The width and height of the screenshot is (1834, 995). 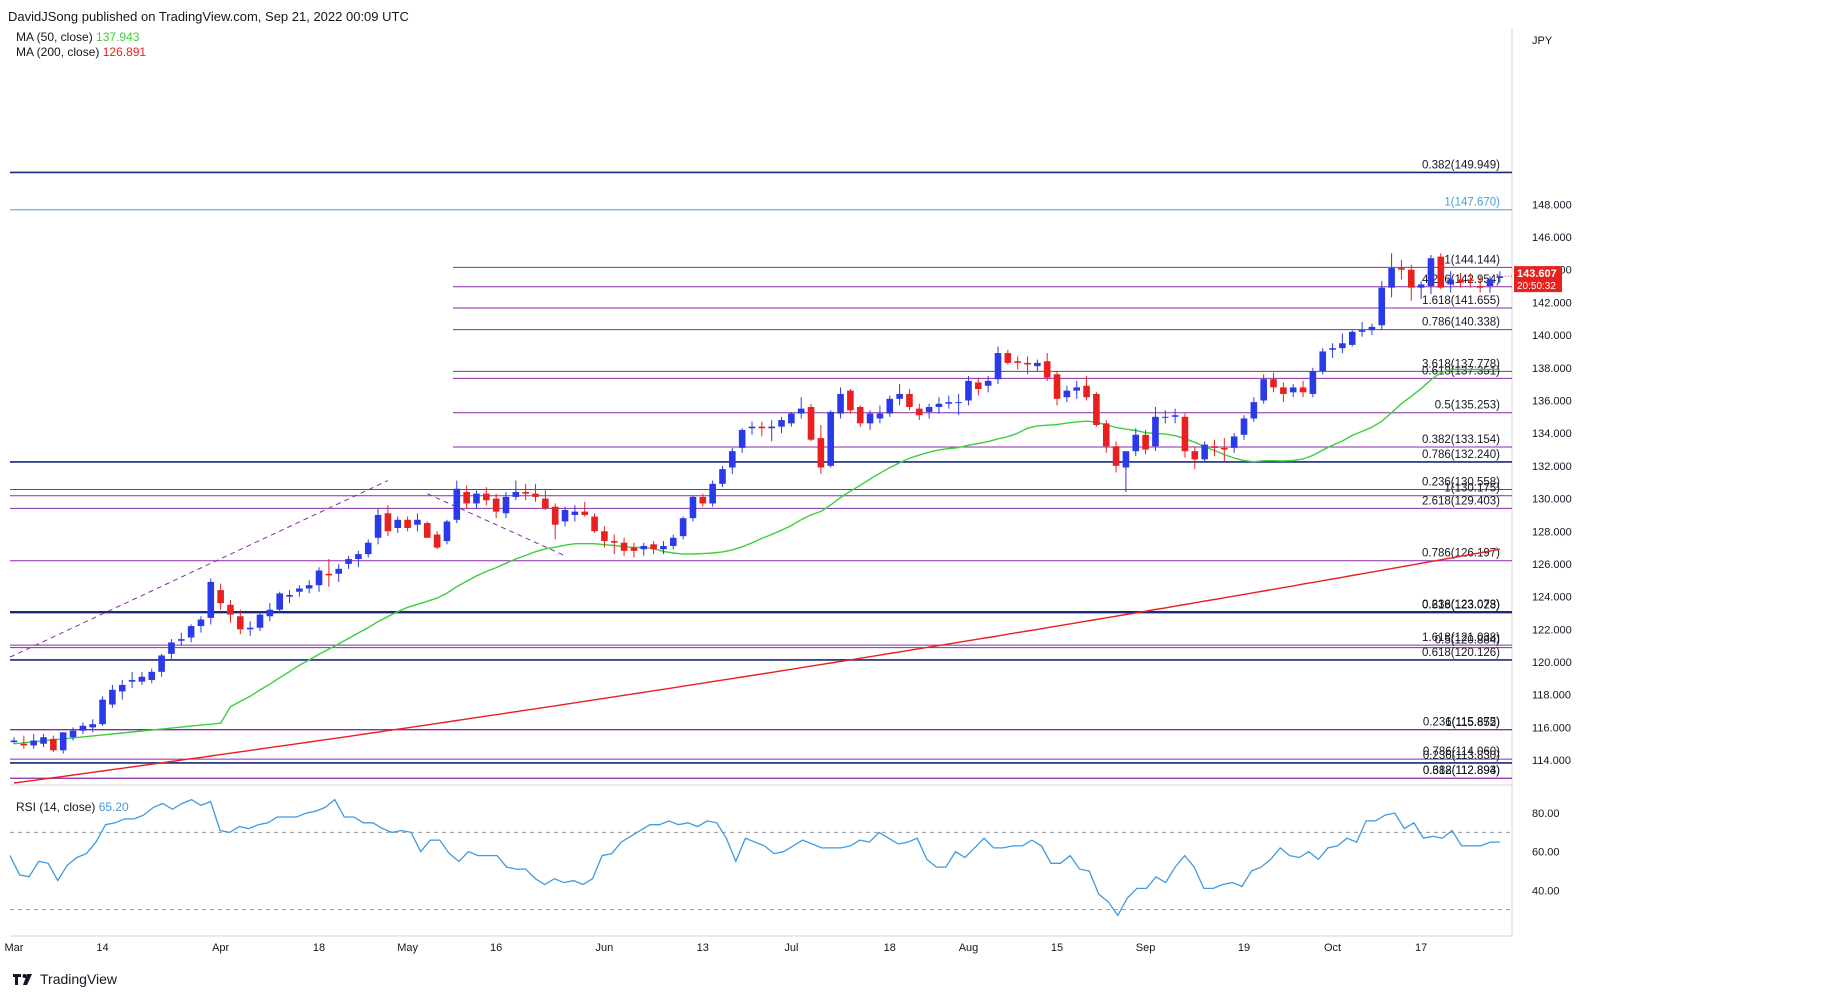 What do you see at coordinates (77, 37) in the screenshot?
I see `ma50-legend: MA (50, close) 137.943` at bounding box center [77, 37].